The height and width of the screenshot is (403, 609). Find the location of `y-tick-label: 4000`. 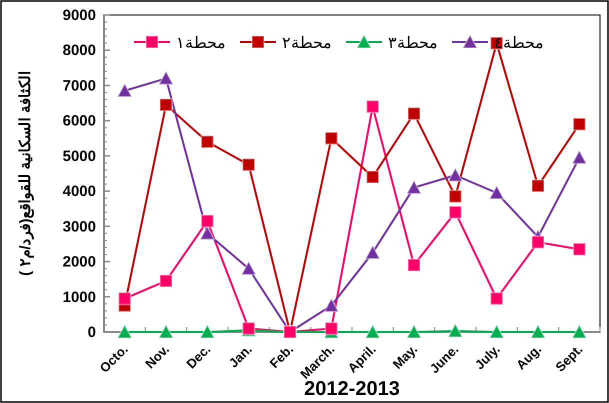

y-tick-label: 4000 is located at coordinates (79, 191).